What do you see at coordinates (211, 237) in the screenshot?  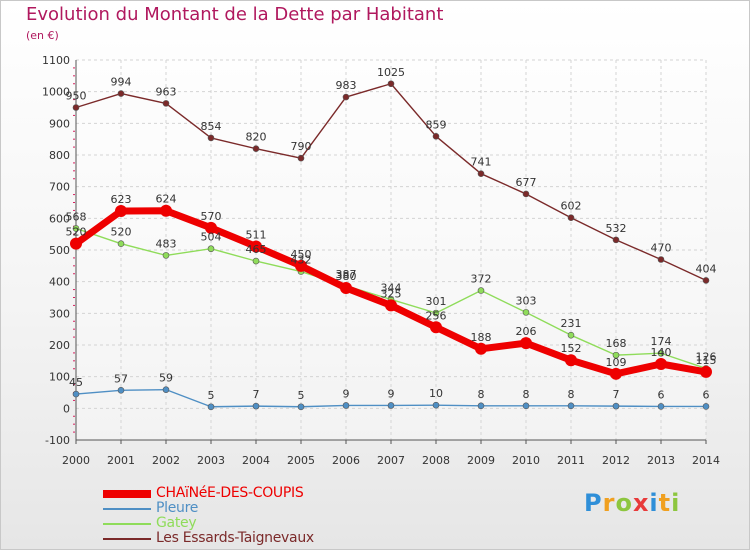 I see `data-label: 504` at bounding box center [211, 237].